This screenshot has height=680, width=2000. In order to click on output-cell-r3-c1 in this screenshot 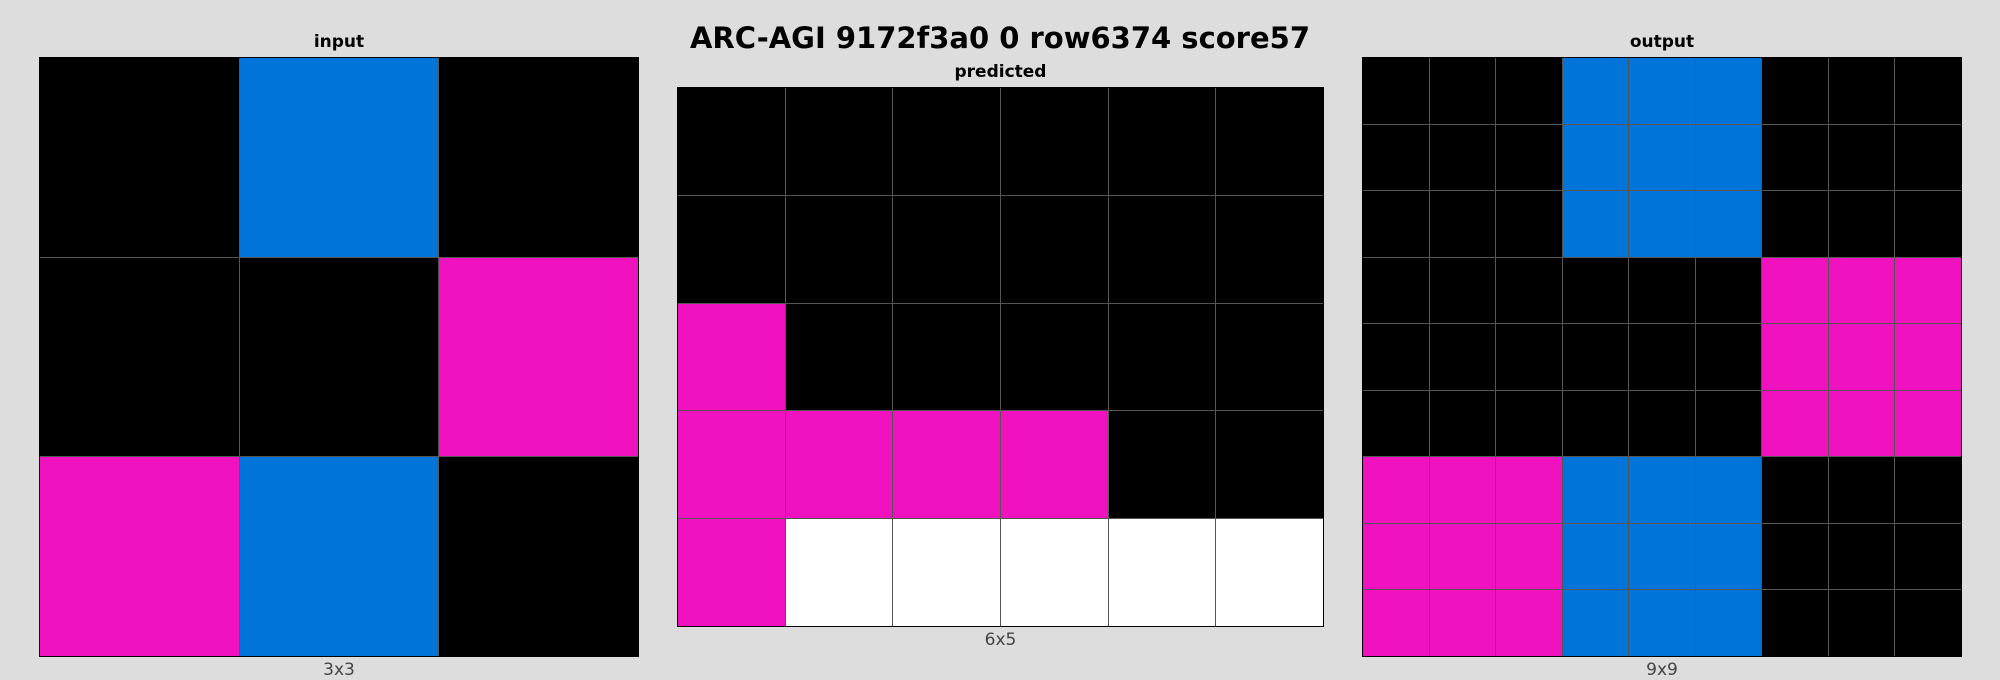, I will do `click(1462, 290)`.